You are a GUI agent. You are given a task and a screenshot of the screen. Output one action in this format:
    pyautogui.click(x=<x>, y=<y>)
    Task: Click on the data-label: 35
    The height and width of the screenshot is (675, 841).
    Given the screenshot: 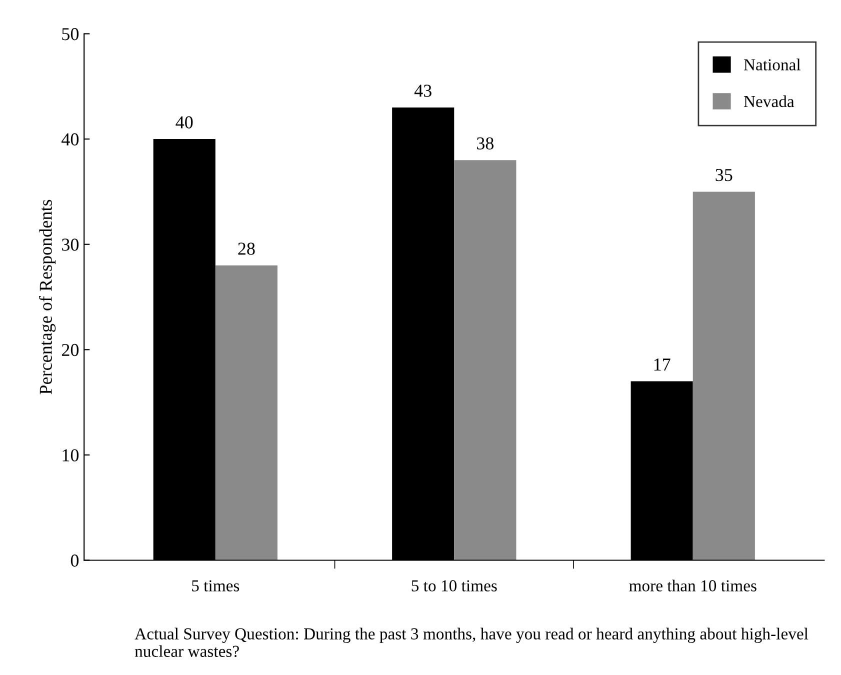 What is the action you would take?
    pyautogui.click(x=724, y=175)
    